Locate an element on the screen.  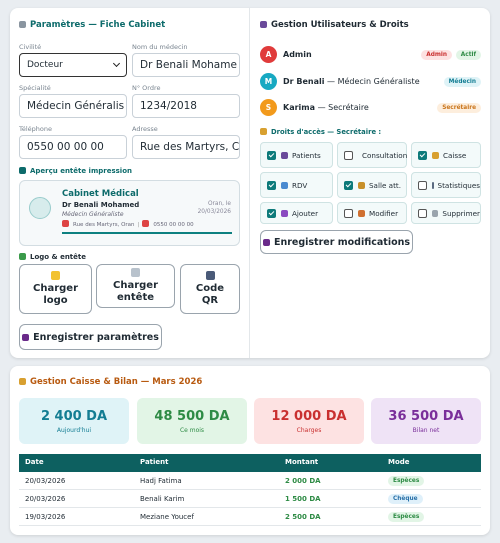
input-value: Docteur is located at coordinates (45, 65).